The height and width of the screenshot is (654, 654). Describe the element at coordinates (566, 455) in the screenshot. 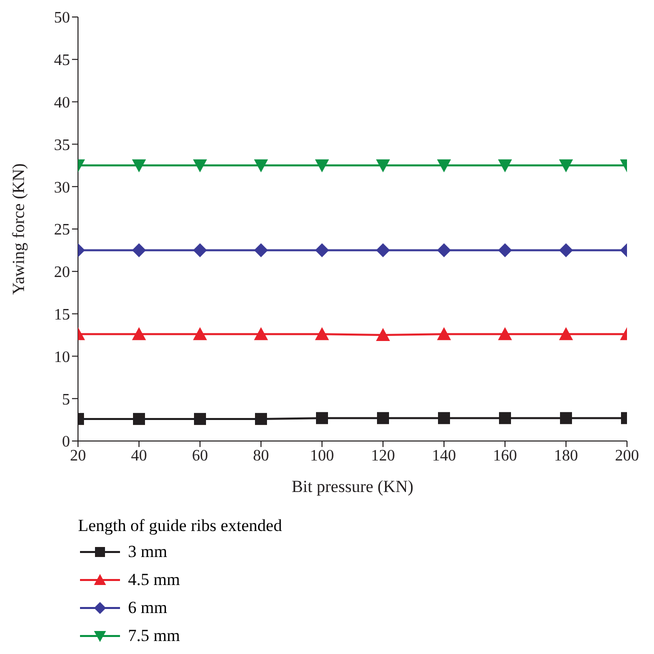

I see `x-tick-label: 180` at that location.